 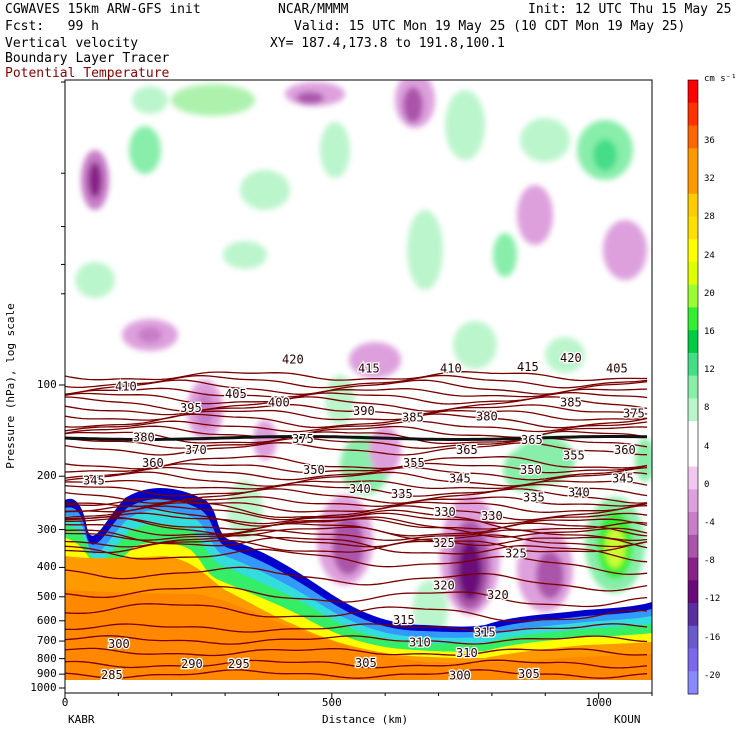 I want to click on colorbar-label: 28, so click(x=709, y=217).